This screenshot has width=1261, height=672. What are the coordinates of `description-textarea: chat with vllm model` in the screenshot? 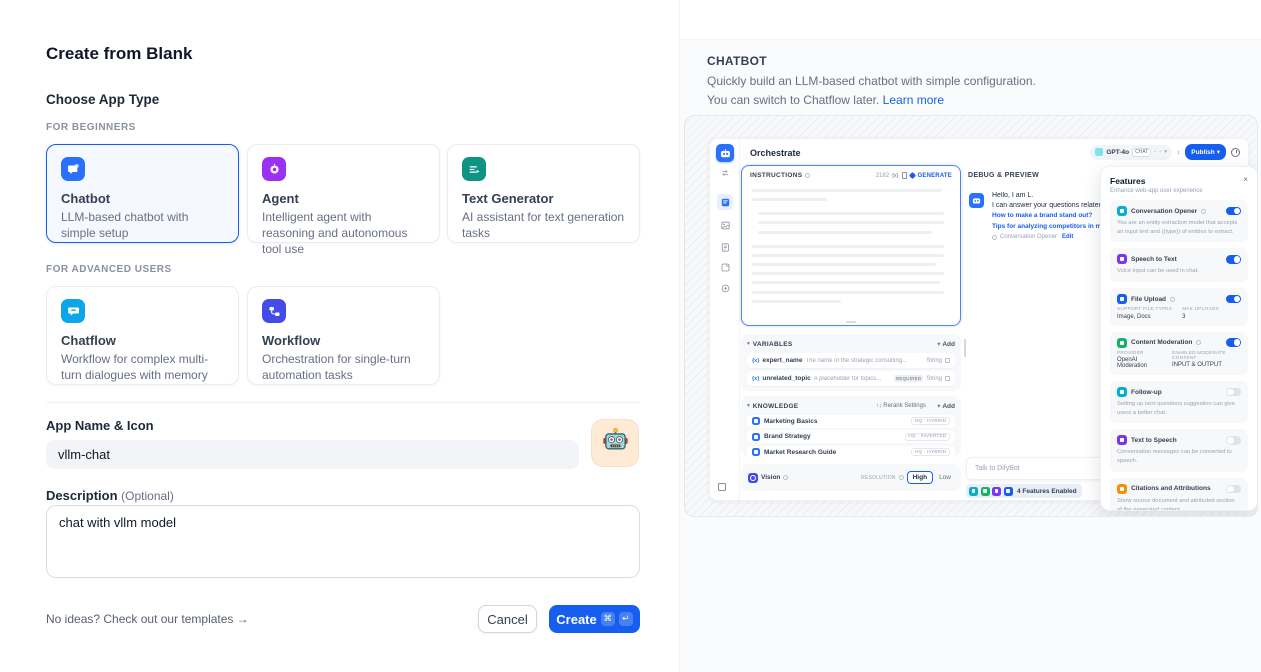 It's located at (343, 541).